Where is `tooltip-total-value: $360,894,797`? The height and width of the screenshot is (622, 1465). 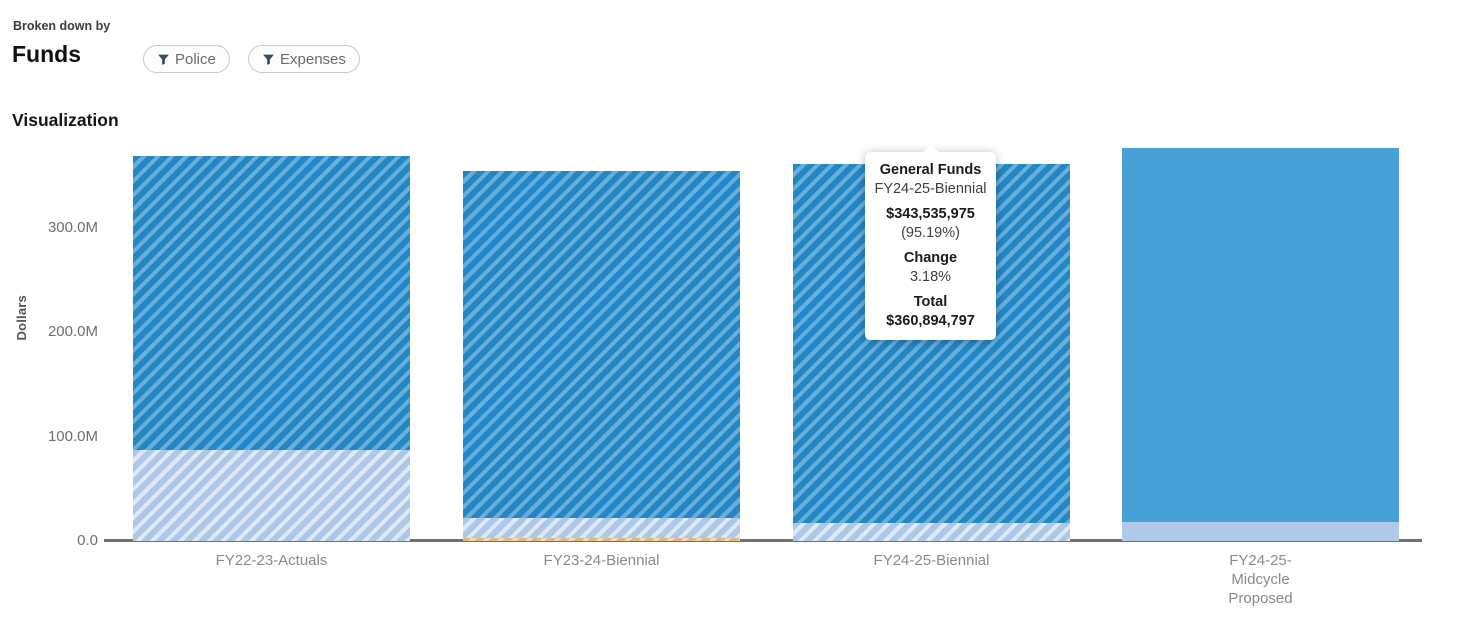 tooltip-total-value: $360,894,797 is located at coordinates (930, 321).